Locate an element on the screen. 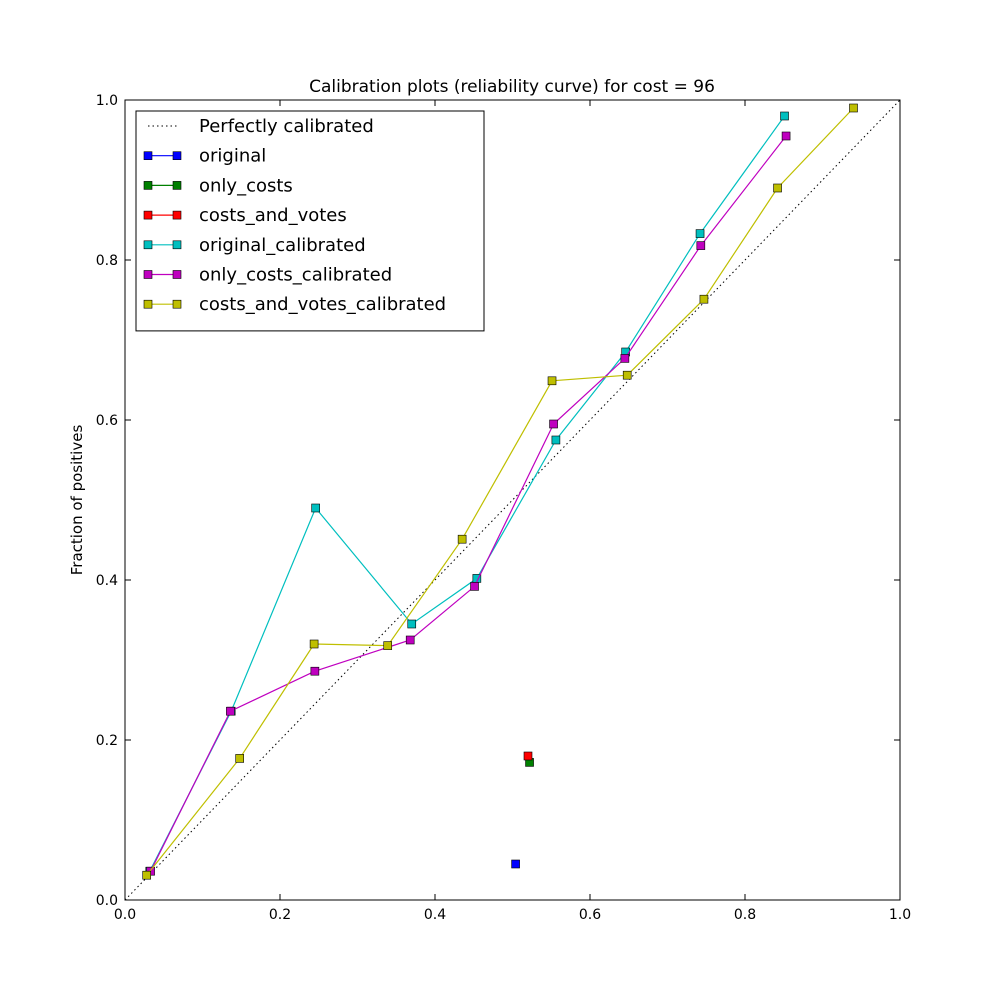 Image resolution: width=1000 pixels, height=1000 pixels. series-costs_and_votes is located at coordinates (528, 756).